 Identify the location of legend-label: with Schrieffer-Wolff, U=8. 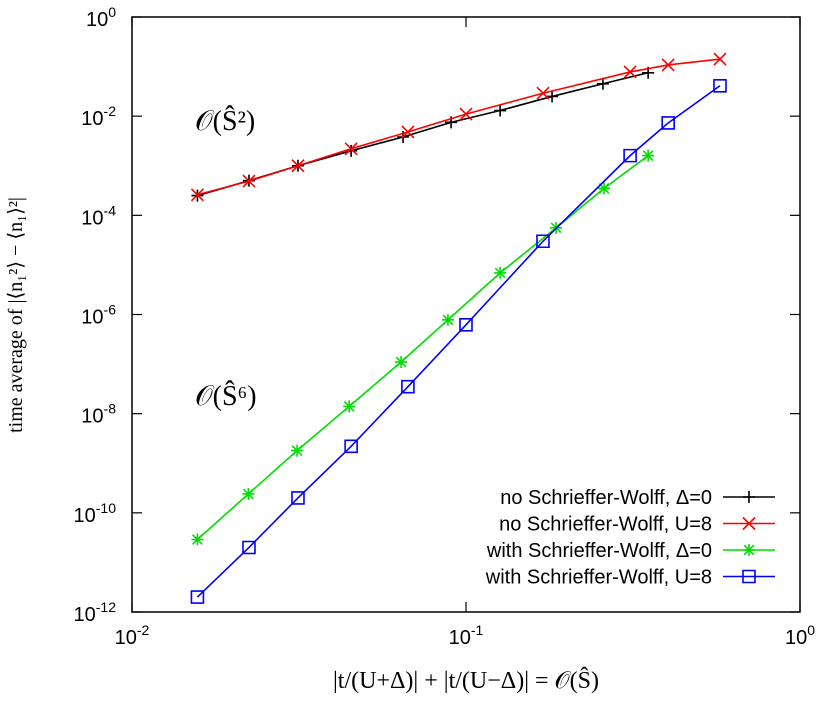
(598, 578).